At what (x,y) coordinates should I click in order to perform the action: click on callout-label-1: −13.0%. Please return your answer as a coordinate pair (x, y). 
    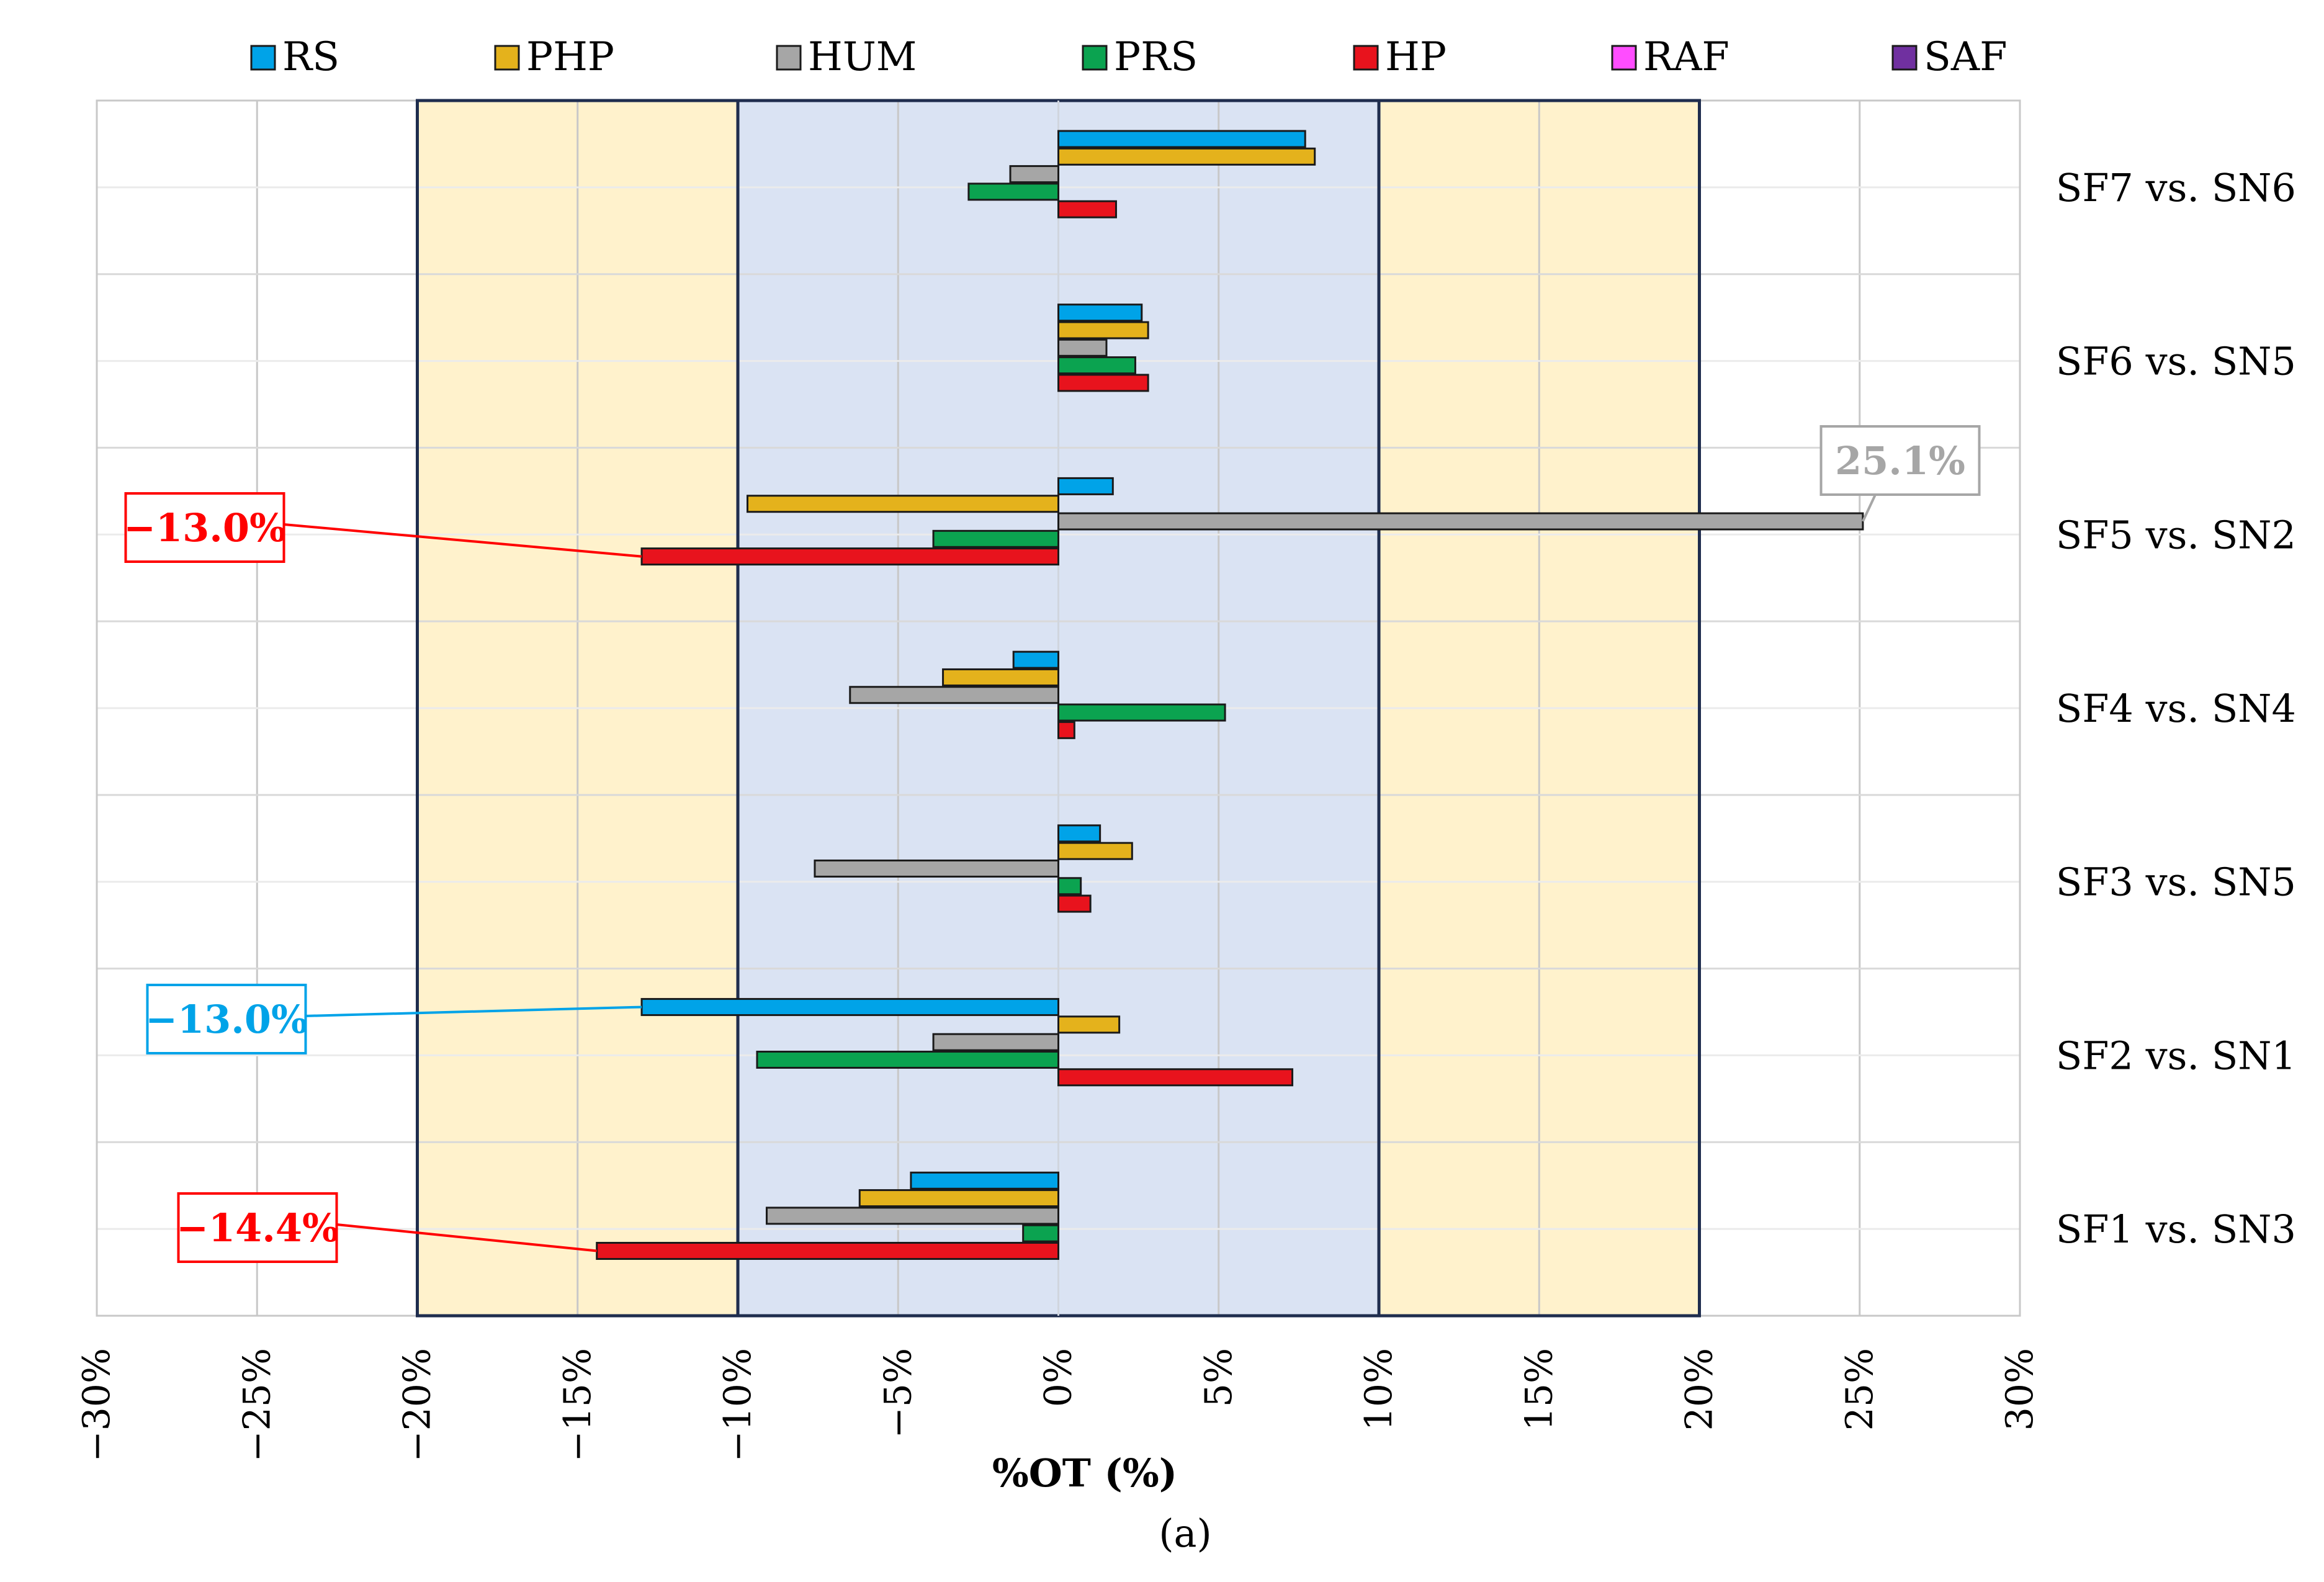
    Looking at the image, I should click on (226, 1019).